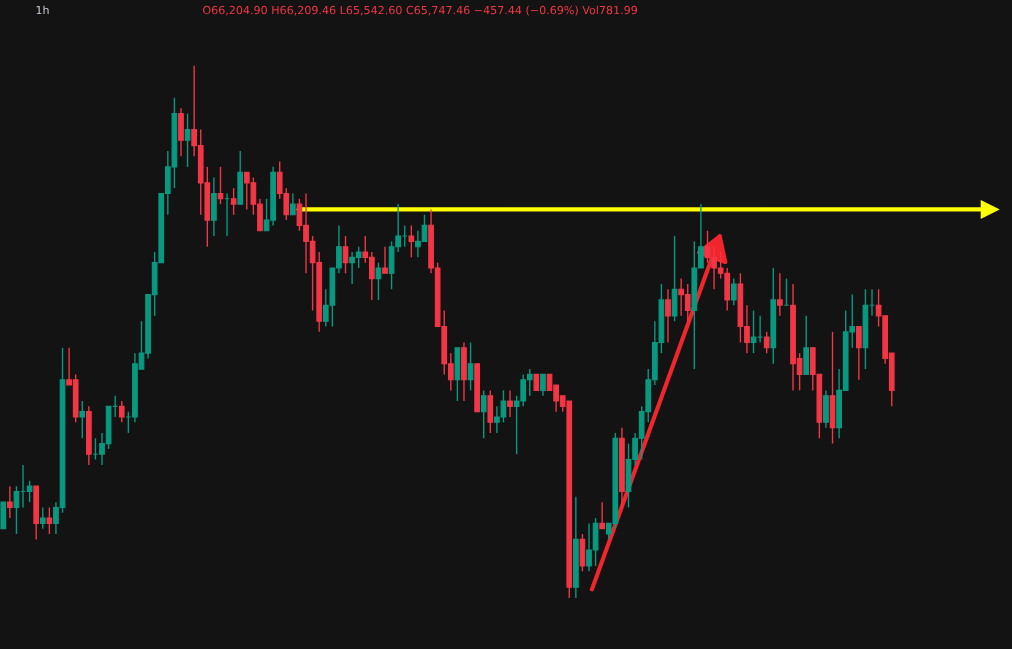 The height and width of the screenshot is (649, 1012). What do you see at coordinates (420, 10) in the screenshot?
I see `text: O66,204.90 H66,209.46 L65,542.60 C65,747.46 −457.44 (−0.69%) Vol781.99` at bounding box center [420, 10].